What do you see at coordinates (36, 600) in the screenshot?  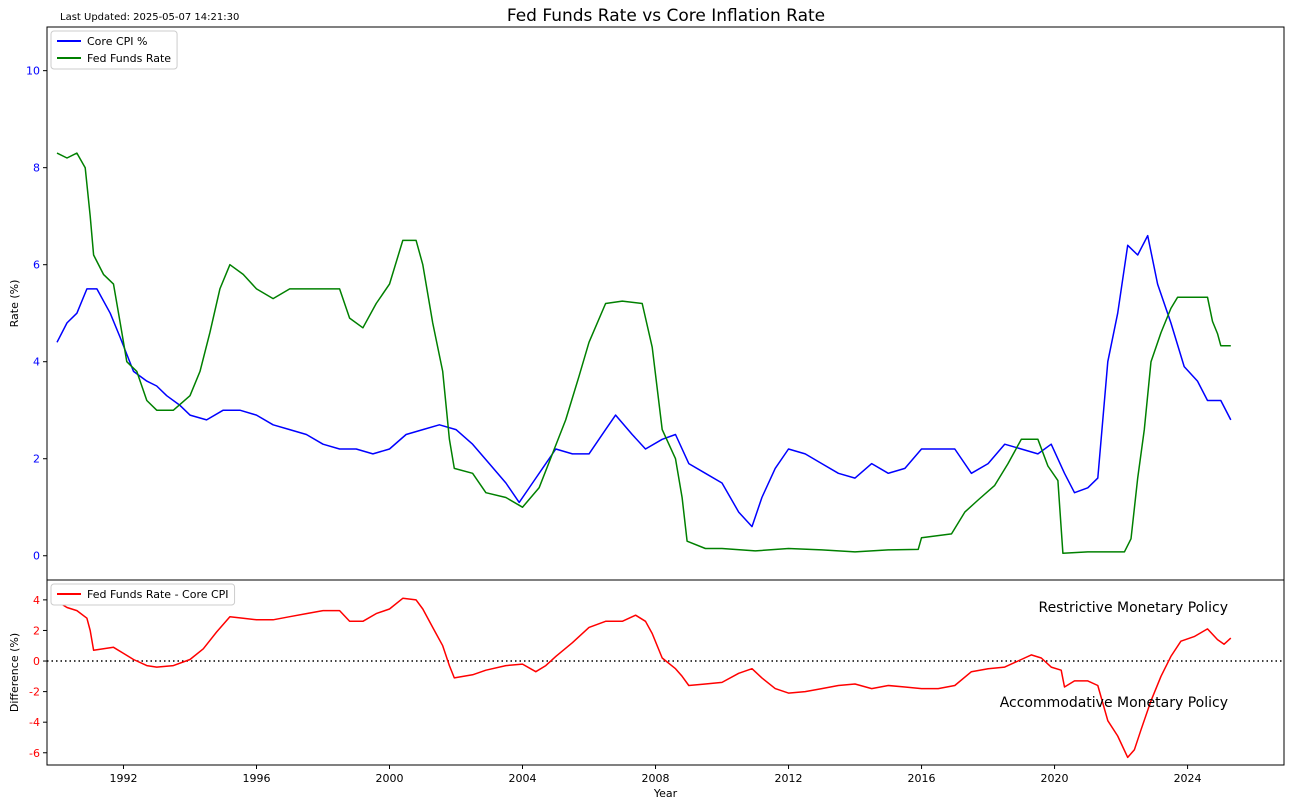 I see `bottom-y-tick-label: 4` at bounding box center [36, 600].